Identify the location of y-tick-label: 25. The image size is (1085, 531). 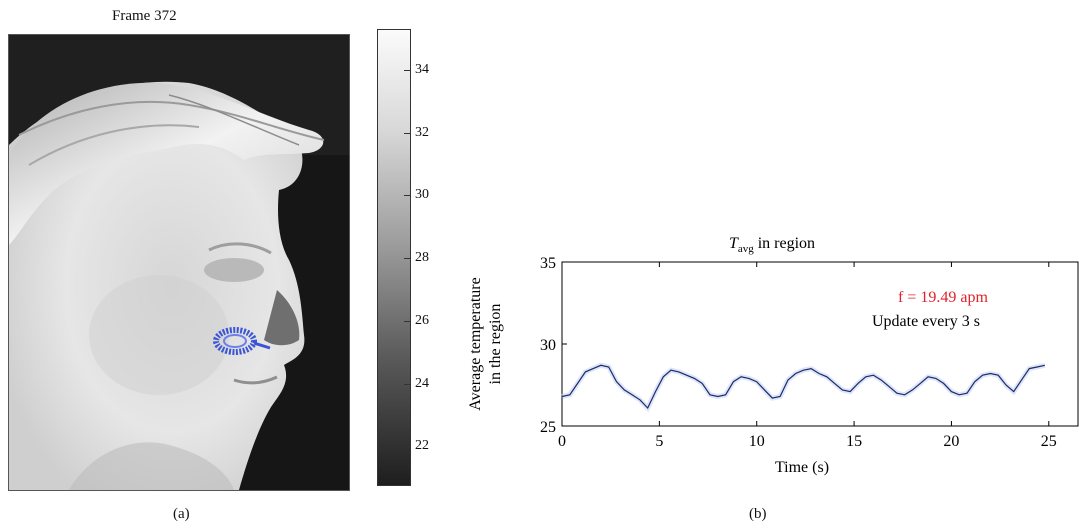
(548, 427).